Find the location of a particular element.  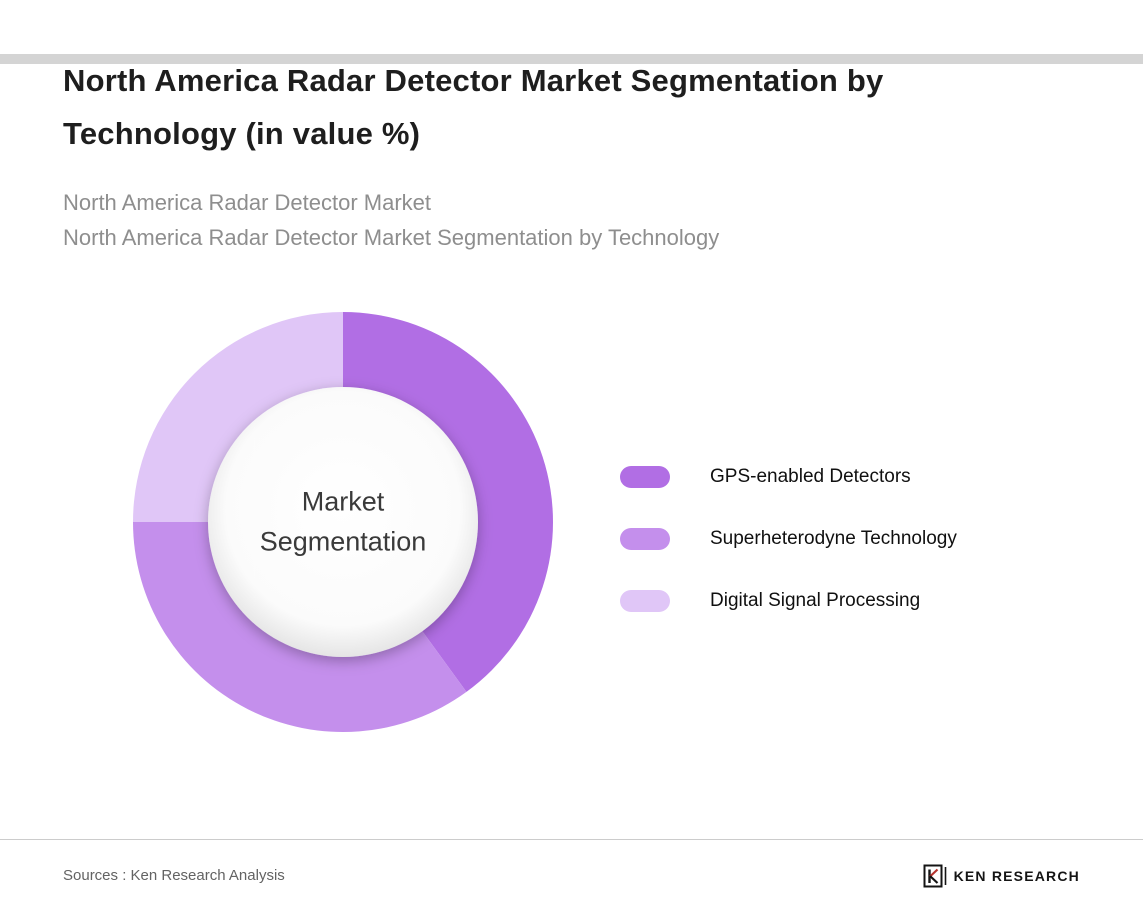

legend-item: GPS-enabled Detectors is located at coordinates (788, 476).